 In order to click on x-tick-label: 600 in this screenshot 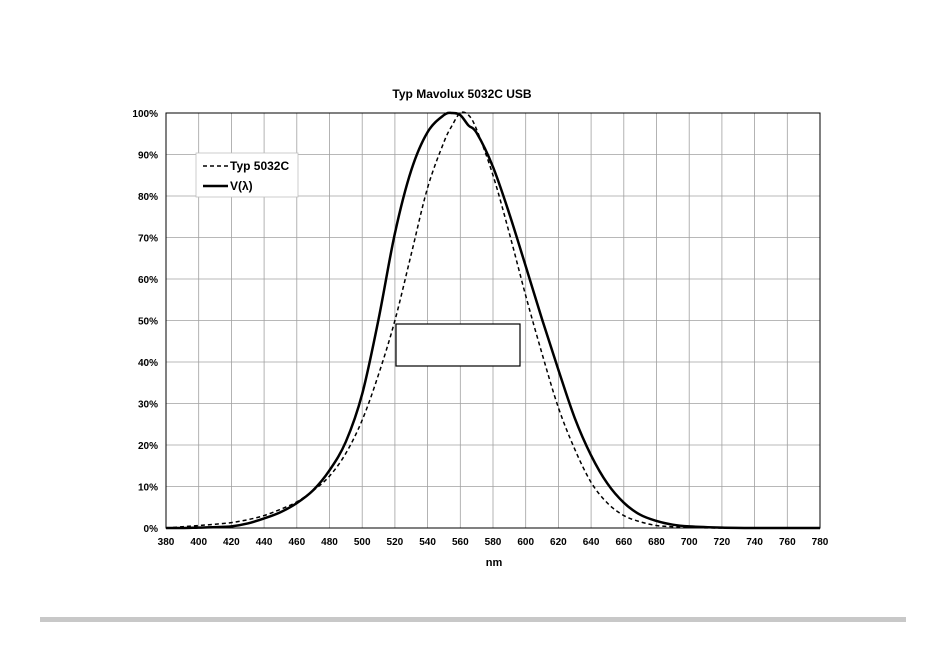, I will do `click(525, 542)`.